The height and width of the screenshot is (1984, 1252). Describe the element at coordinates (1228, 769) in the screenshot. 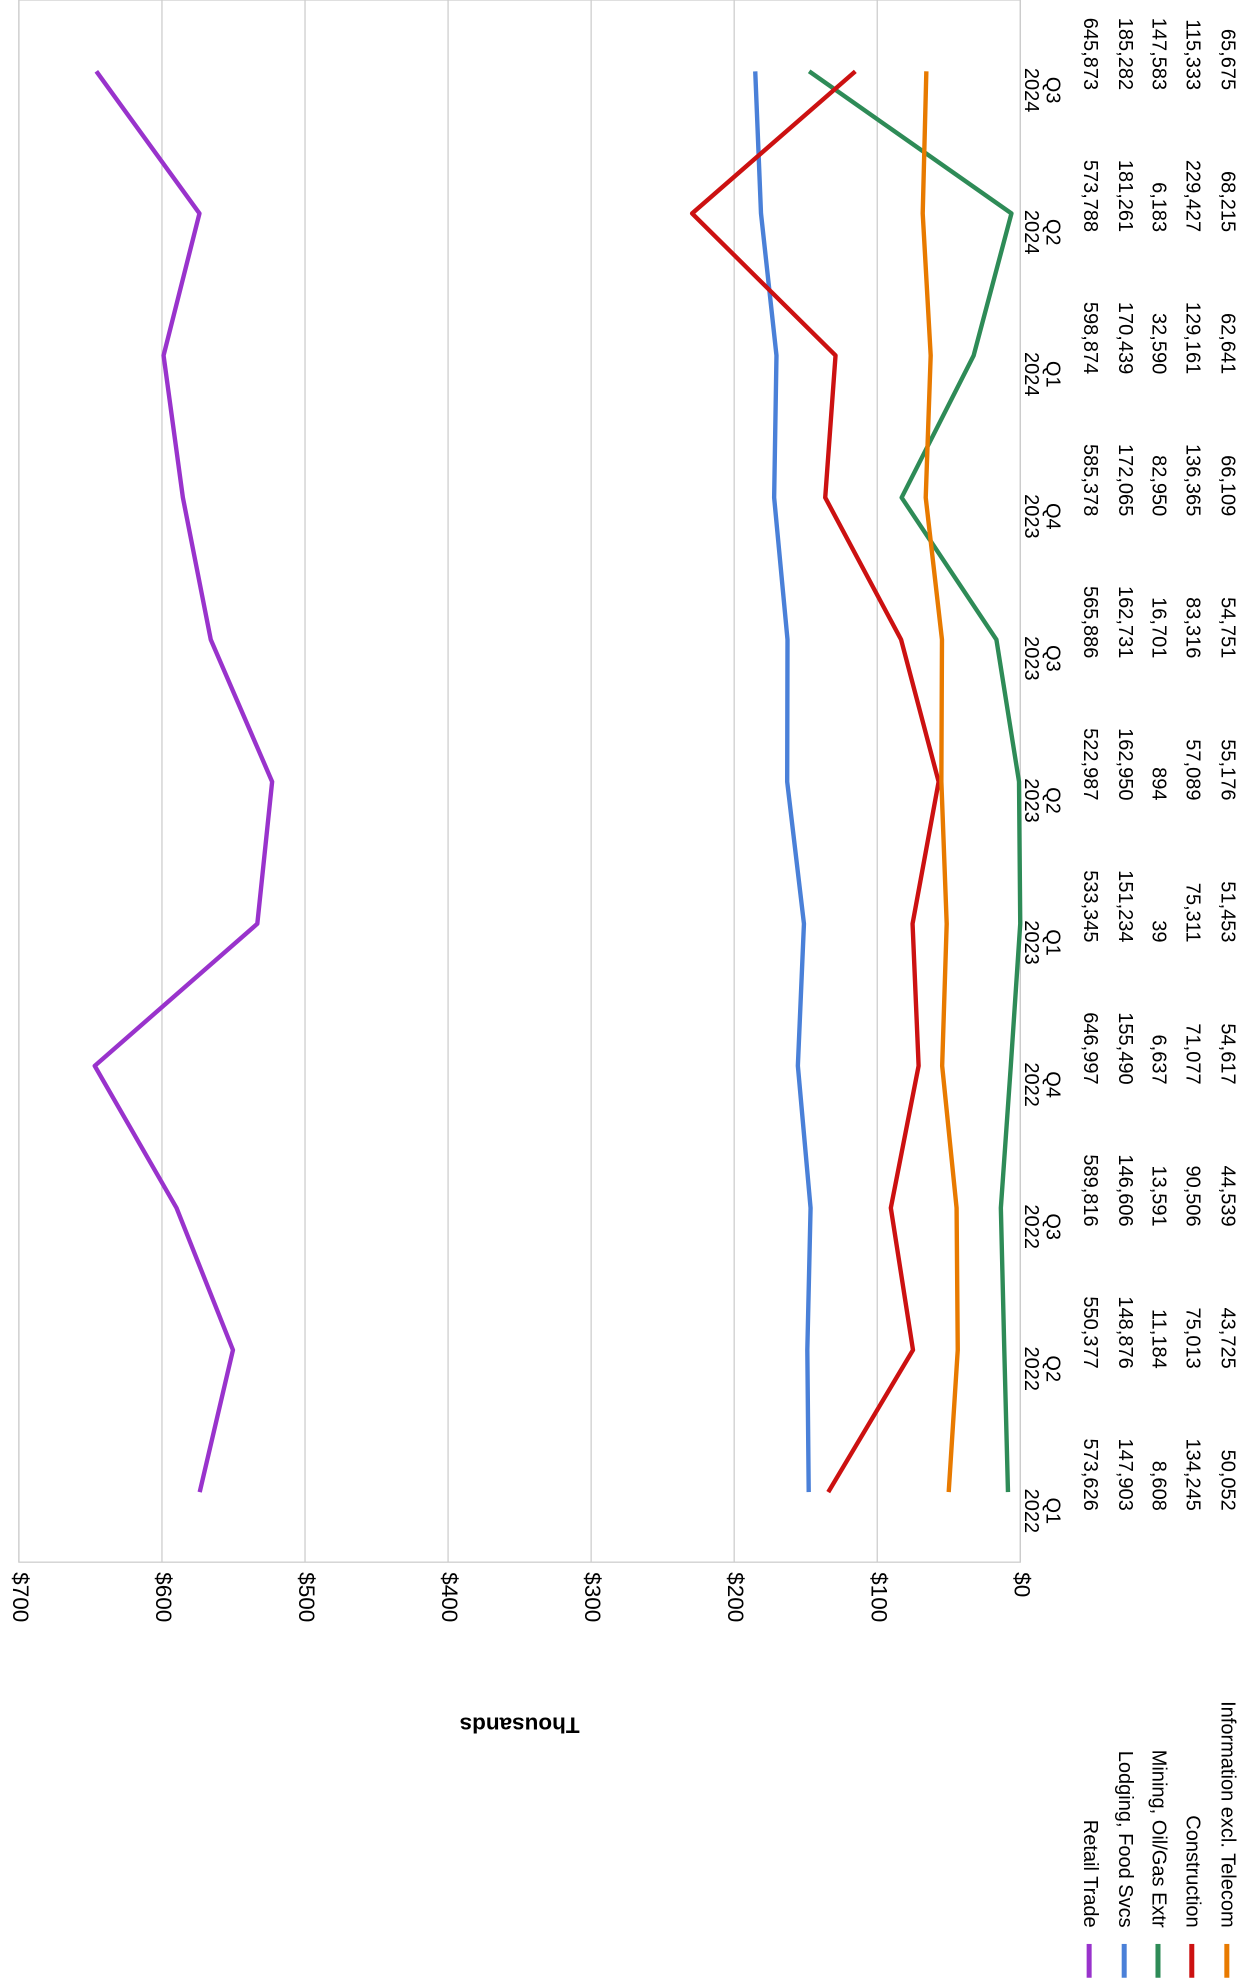

I see `table-value: 55,176` at that location.